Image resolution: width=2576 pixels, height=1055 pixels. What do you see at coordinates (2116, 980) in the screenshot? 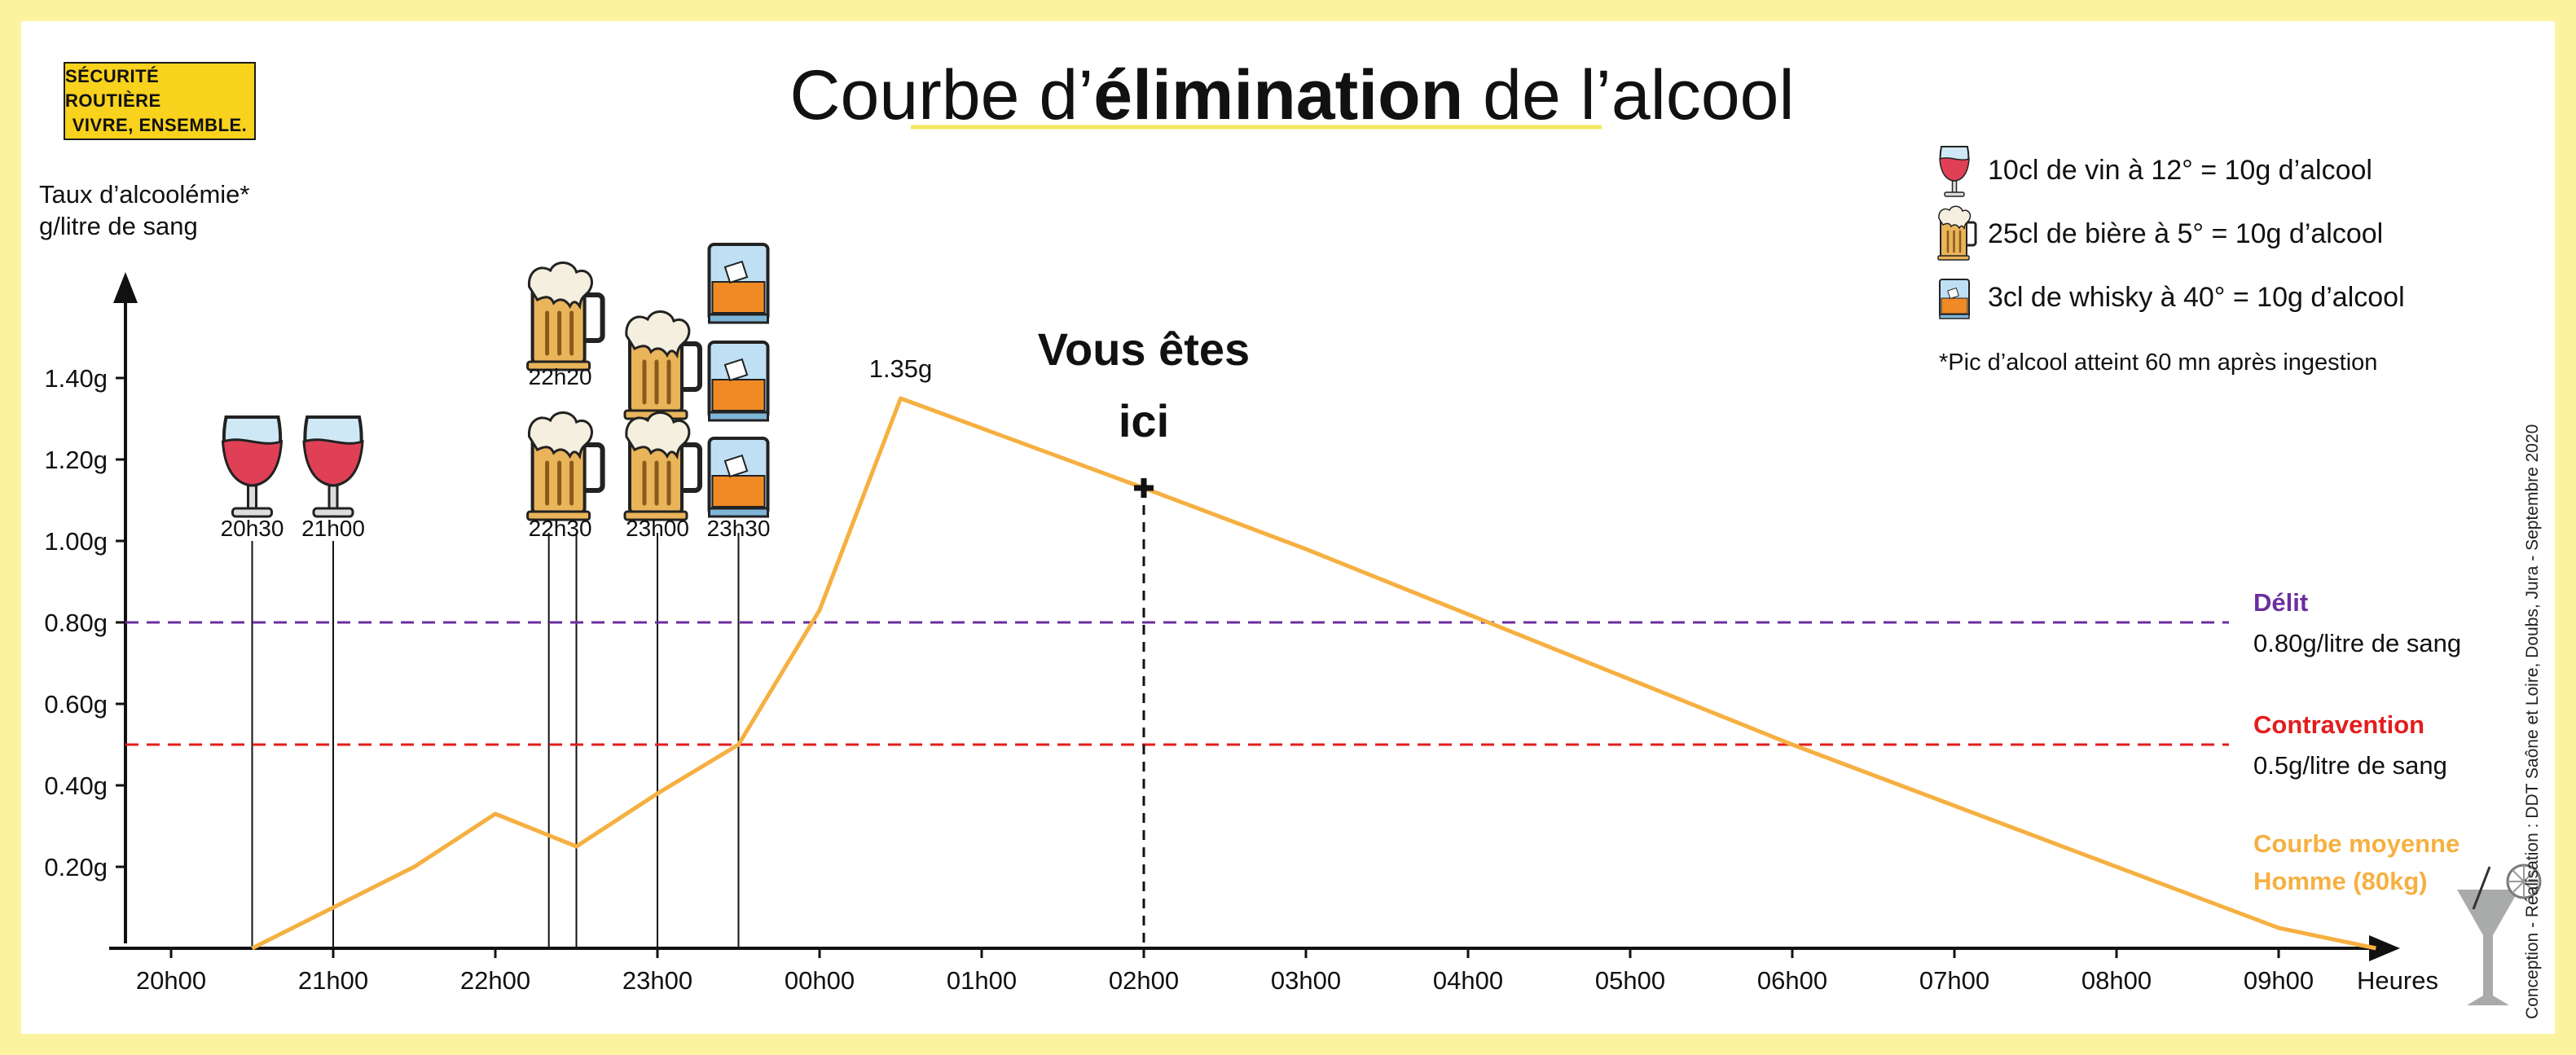
I see `x-tick-label: 08h00` at bounding box center [2116, 980].